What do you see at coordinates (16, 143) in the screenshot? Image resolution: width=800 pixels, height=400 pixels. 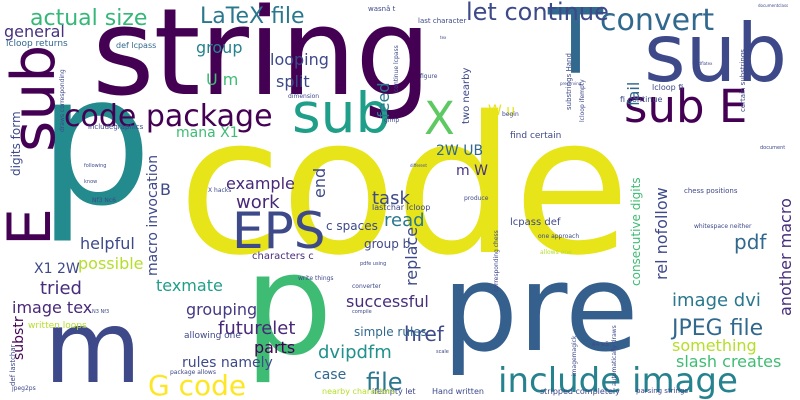 I see `word-digits-form: digits form` at bounding box center [16, 143].